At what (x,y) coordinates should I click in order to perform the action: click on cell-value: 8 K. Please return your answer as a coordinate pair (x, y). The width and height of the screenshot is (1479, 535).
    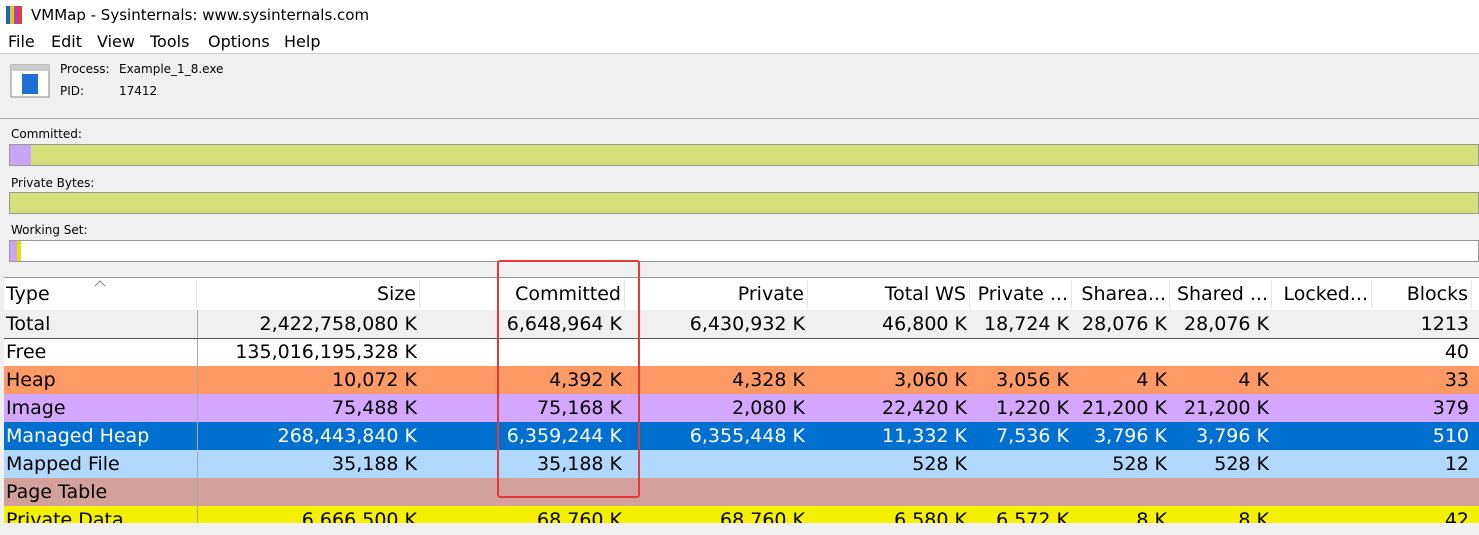
    Looking at the image, I should click on (1151, 516).